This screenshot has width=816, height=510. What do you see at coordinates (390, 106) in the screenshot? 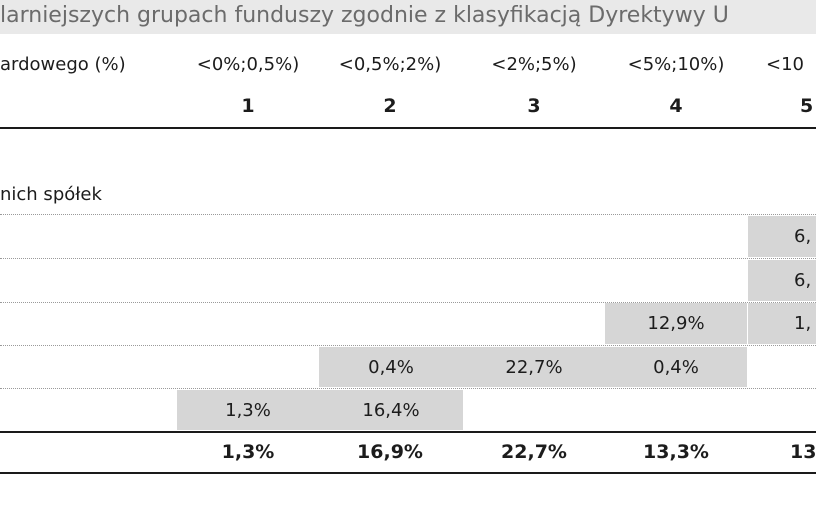
I see `class-number-2: 2` at bounding box center [390, 106].